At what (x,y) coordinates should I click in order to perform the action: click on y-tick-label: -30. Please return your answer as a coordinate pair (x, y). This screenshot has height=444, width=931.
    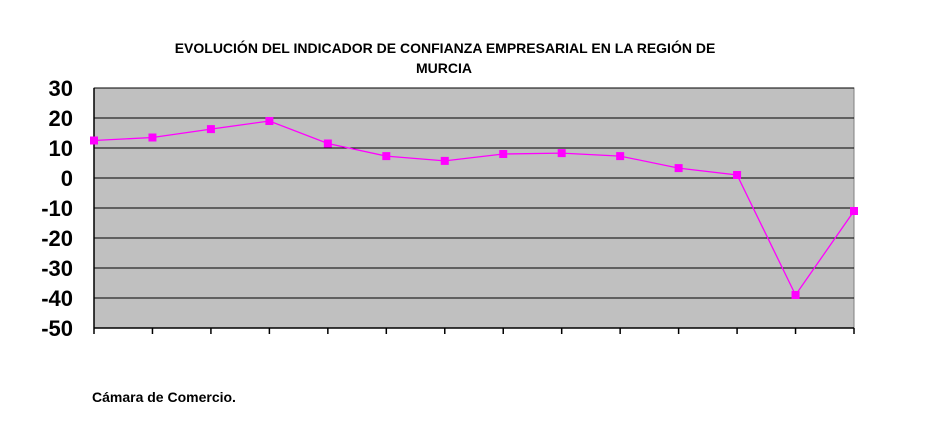
    Looking at the image, I should click on (57, 268).